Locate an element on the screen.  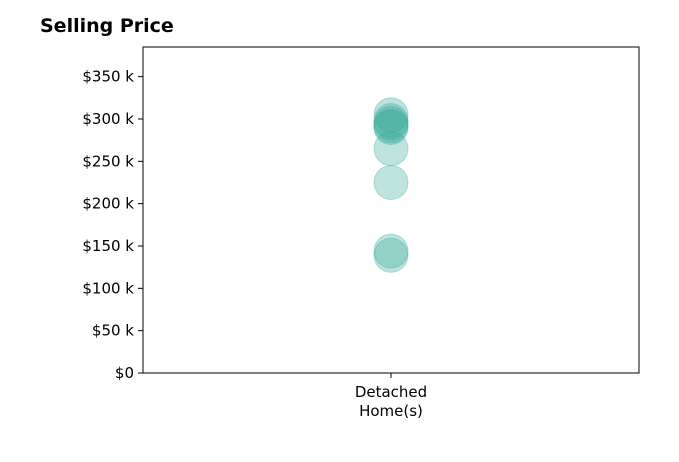
x-tick-label: Detached Home(s) is located at coordinates (391, 401).